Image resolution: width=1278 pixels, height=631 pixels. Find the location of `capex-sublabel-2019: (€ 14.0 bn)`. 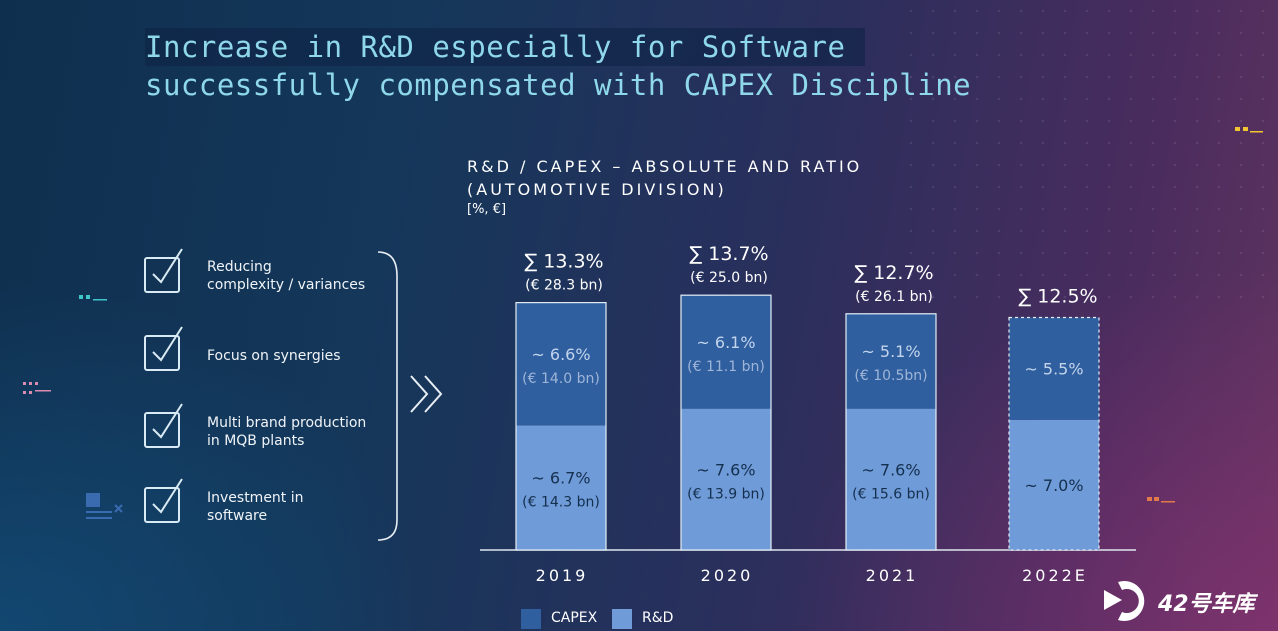

capex-sublabel-2019: (€ 14.0 bn) is located at coordinates (561, 379).